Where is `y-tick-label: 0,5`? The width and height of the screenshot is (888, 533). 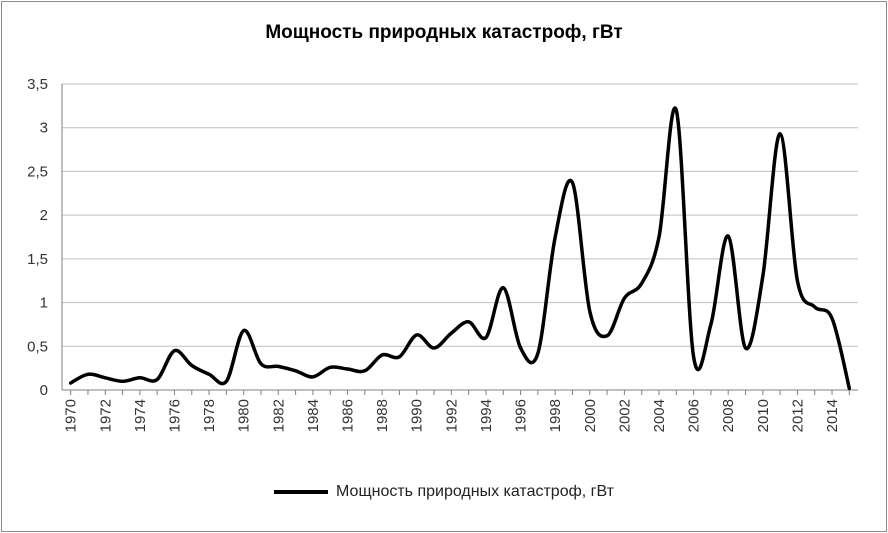
y-tick-label: 0,5 is located at coordinates (37, 346).